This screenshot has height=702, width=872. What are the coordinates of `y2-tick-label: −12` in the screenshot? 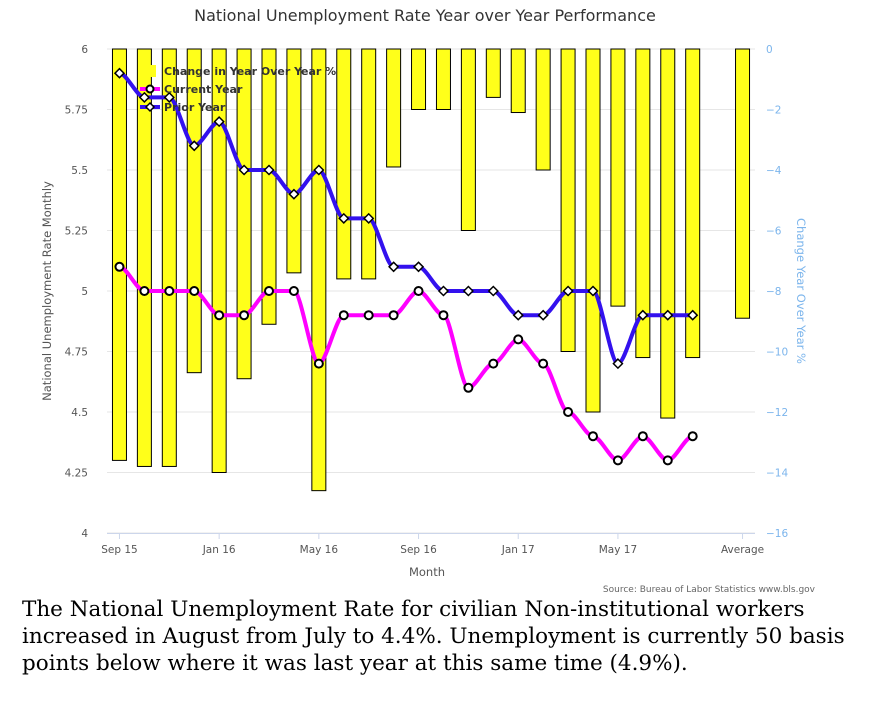 It's located at (777, 413).